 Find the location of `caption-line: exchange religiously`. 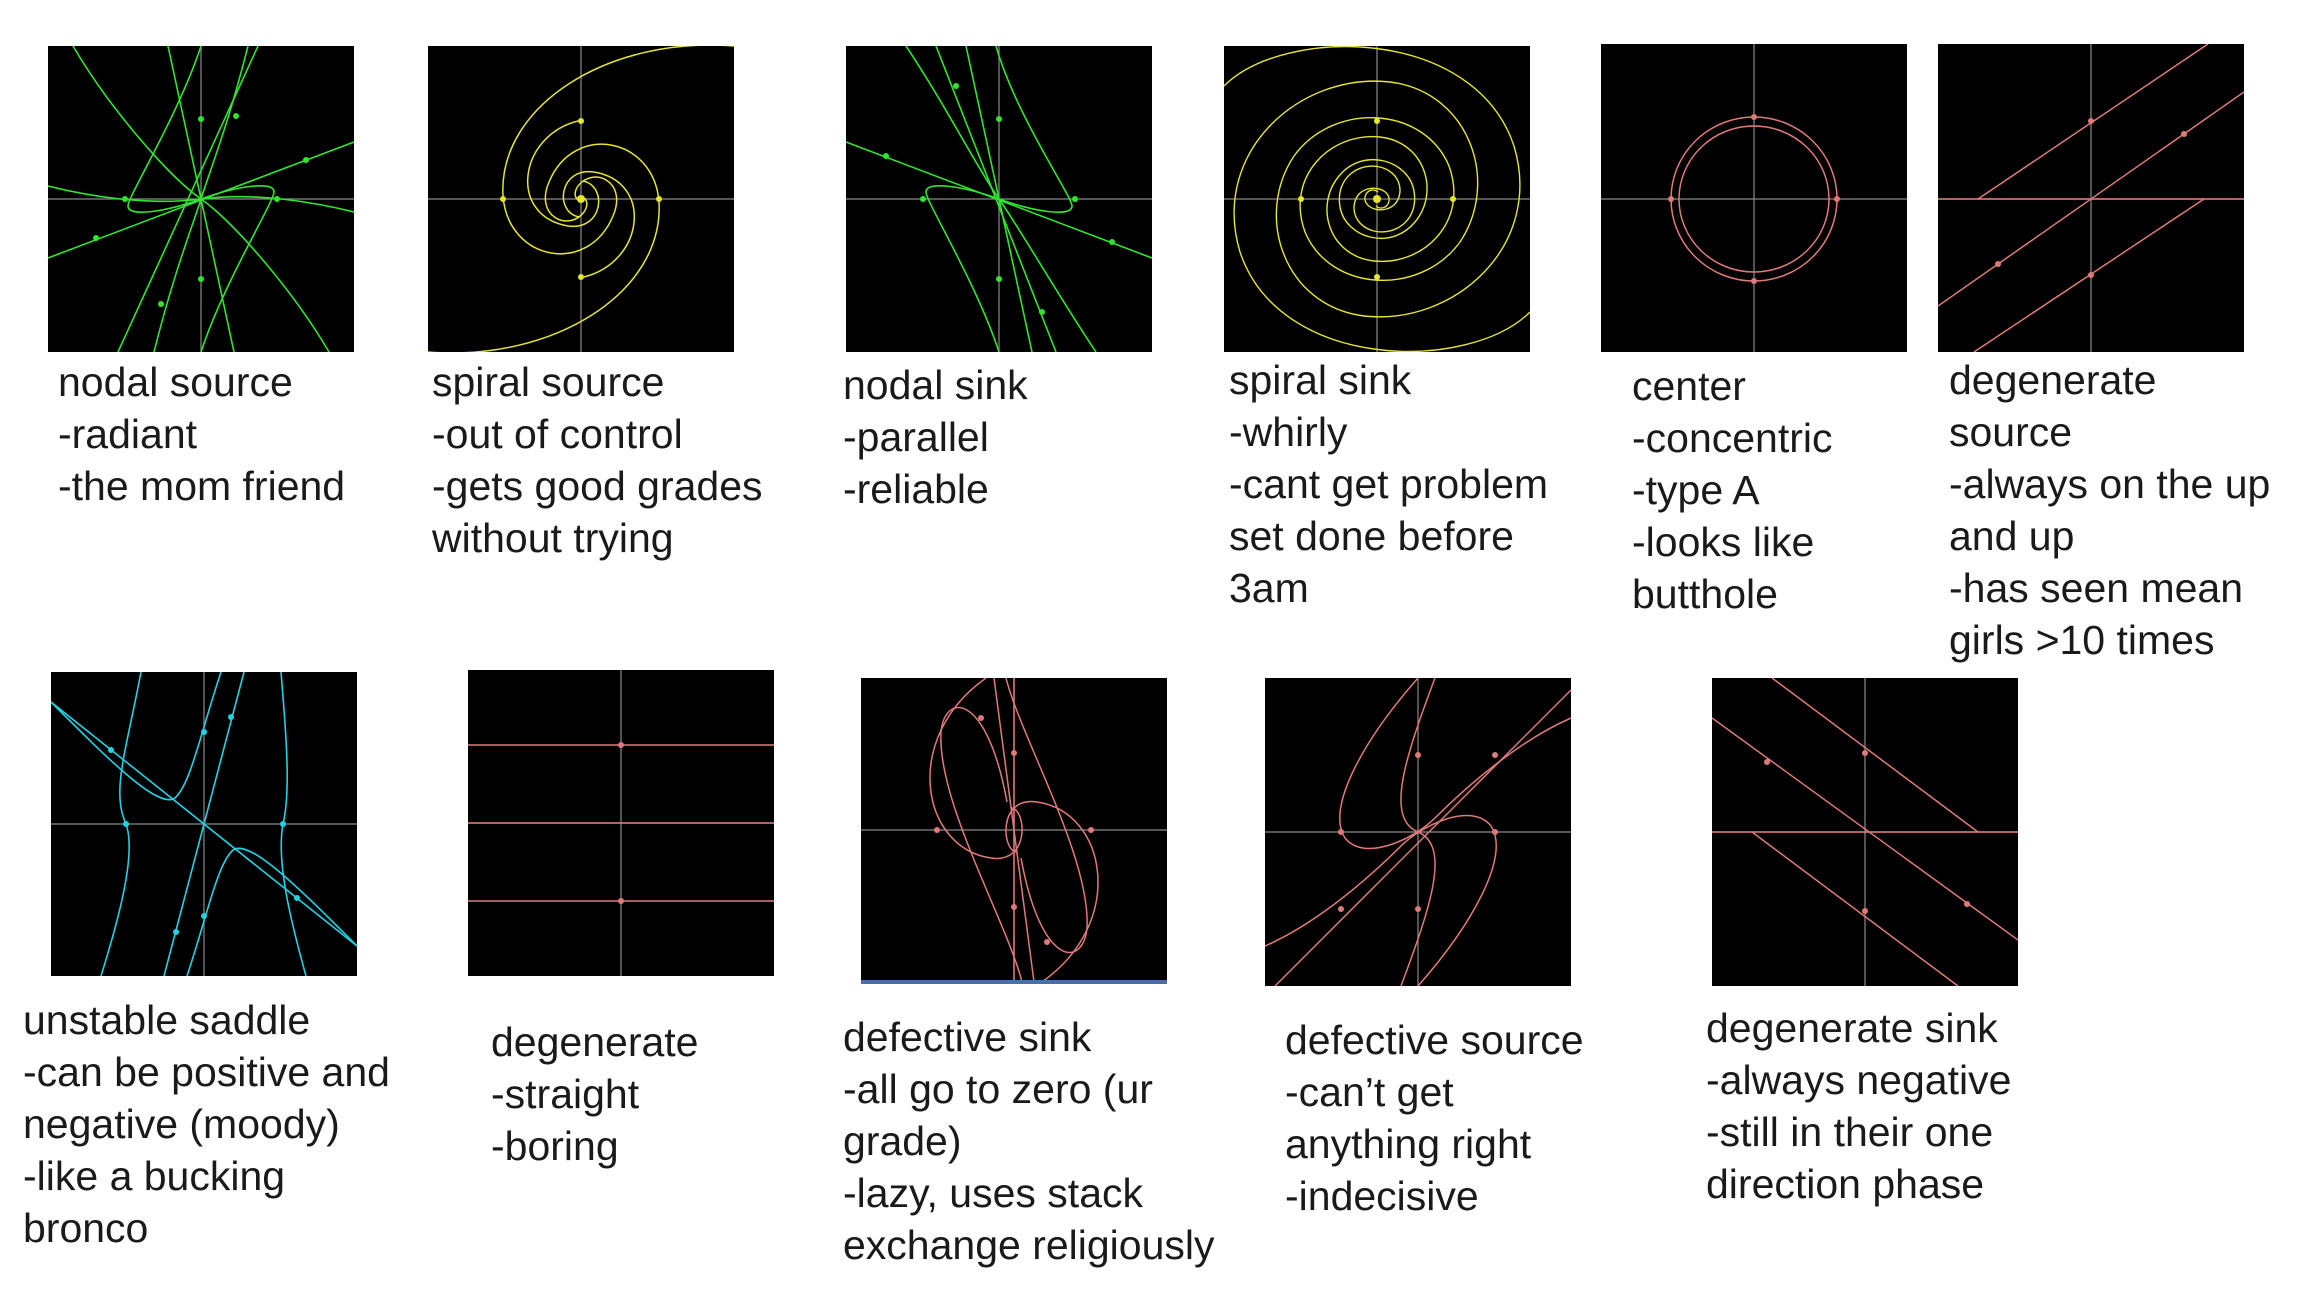

caption-line: exchange religiously is located at coordinates (1029, 1245).